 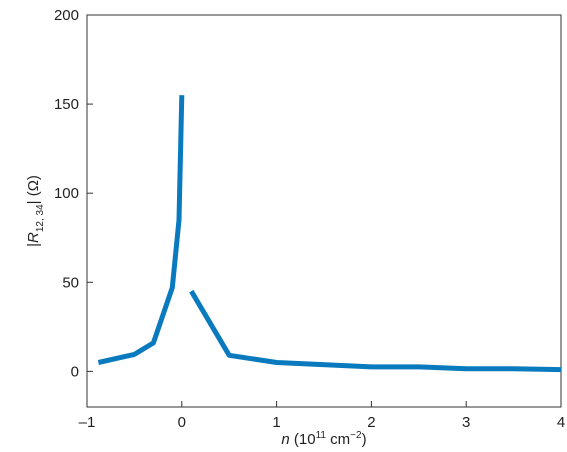 What do you see at coordinates (561, 422) in the screenshot?
I see `x-tick-label: 4` at bounding box center [561, 422].